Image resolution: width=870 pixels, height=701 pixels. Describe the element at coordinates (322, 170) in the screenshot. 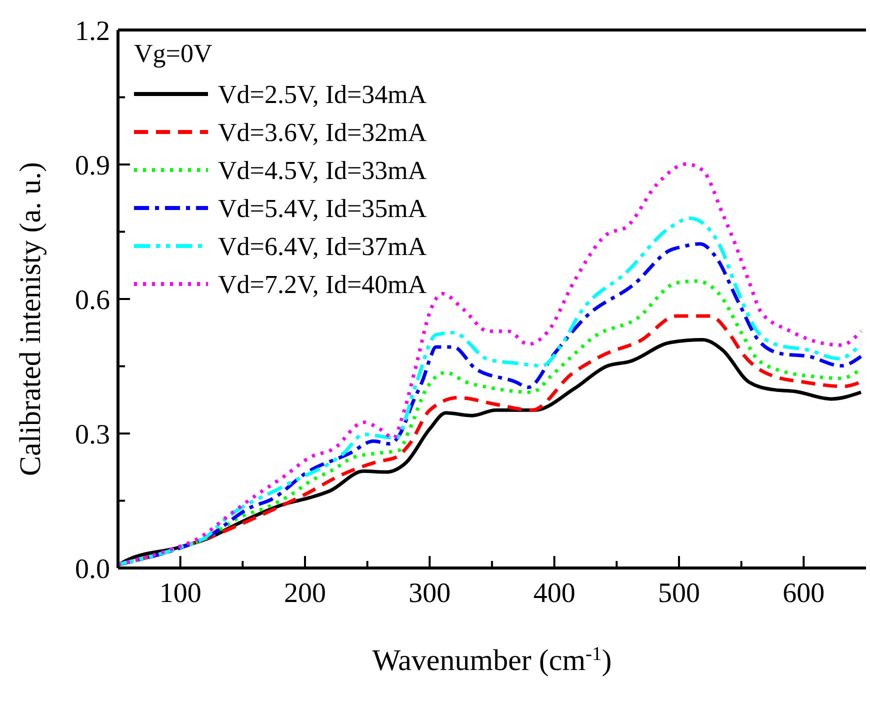

I see `legend-label: Vd=4.5V, Id=33mA` at that location.